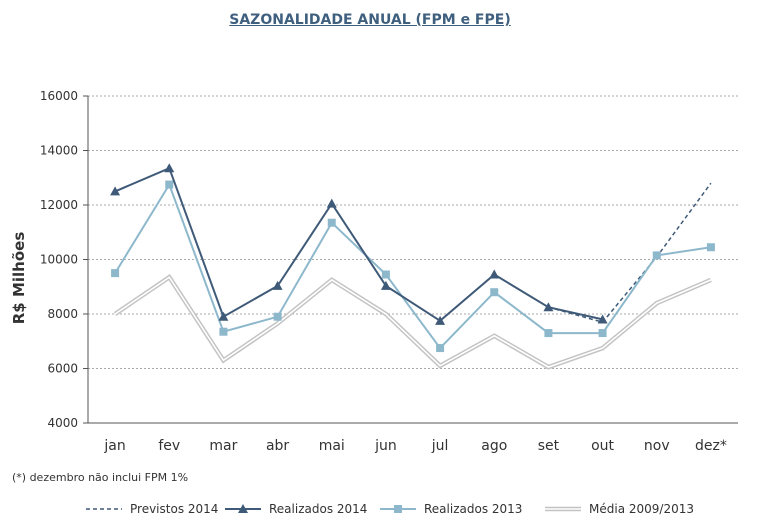  Describe the element at coordinates (62, 314) in the screenshot. I see `y-tick-label: 8000` at that location.